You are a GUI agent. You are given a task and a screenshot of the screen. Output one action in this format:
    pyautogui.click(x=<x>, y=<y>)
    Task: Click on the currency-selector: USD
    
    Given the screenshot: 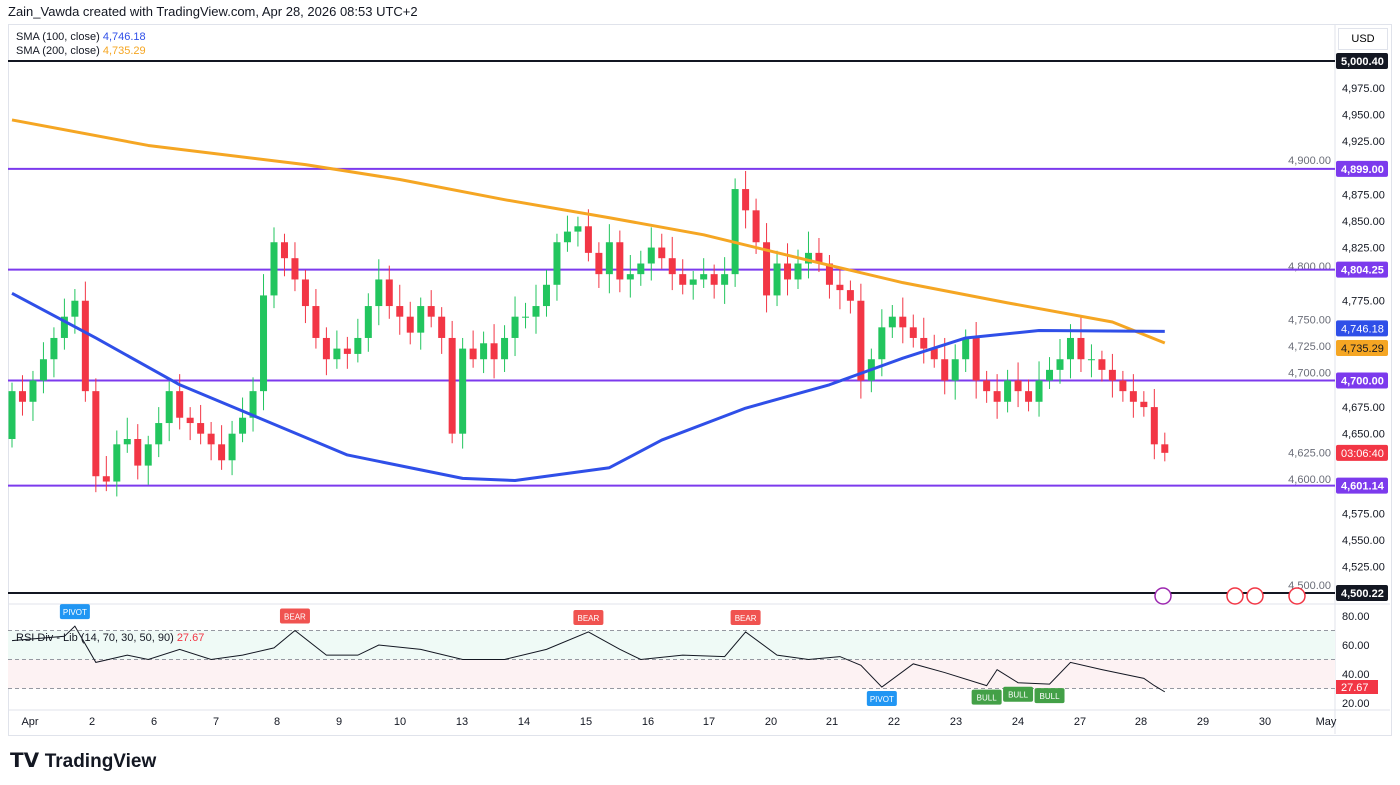 What is the action you would take?
    pyautogui.click(x=1363, y=39)
    